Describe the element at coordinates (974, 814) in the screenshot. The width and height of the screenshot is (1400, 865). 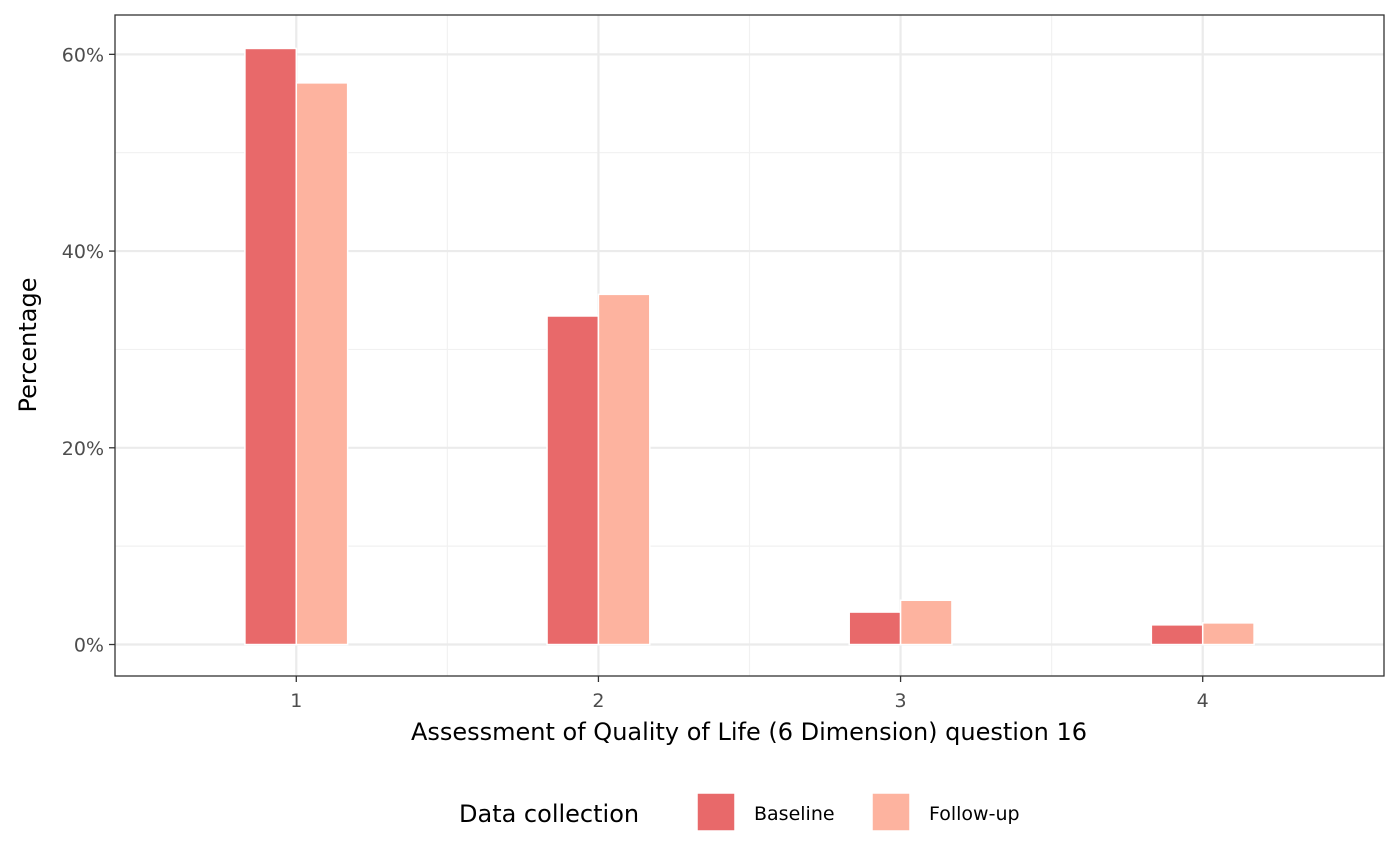
I see `legend-label-follow-up: Follow-up` at that location.